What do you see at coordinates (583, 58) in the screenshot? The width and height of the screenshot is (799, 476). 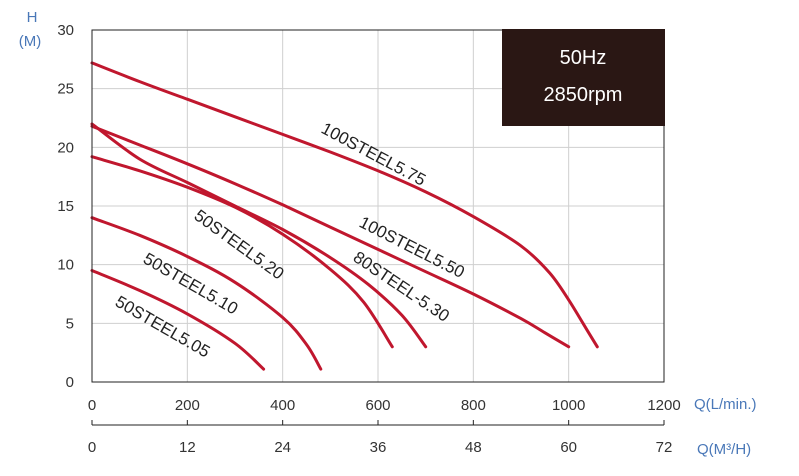 I see `badge-frequency: 50Hz` at bounding box center [583, 58].